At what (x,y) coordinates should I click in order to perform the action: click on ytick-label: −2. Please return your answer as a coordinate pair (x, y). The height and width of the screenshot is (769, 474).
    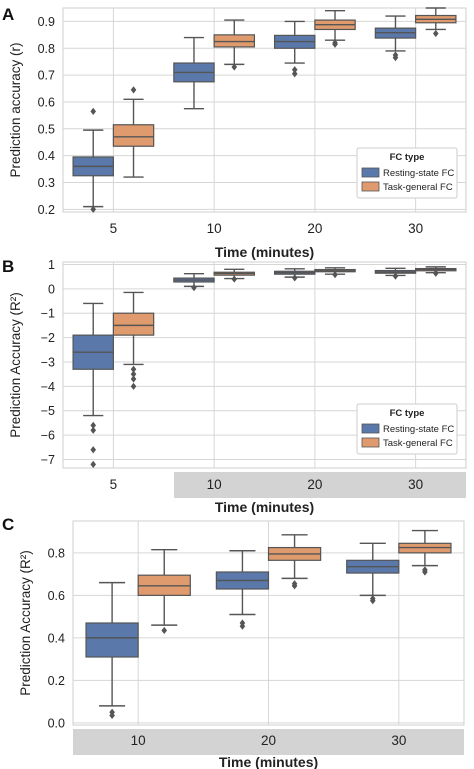
    Looking at the image, I should click on (48, 338).